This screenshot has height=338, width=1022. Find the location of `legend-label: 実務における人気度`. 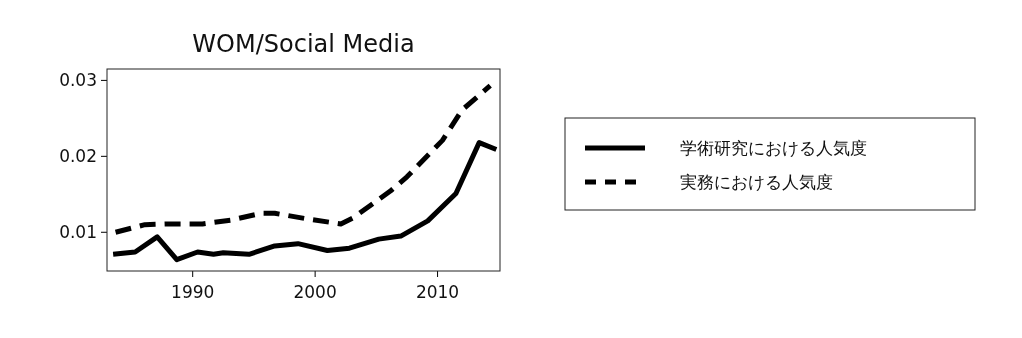

legend-label: 実務における人気度 is located at coordinates (756, 182).